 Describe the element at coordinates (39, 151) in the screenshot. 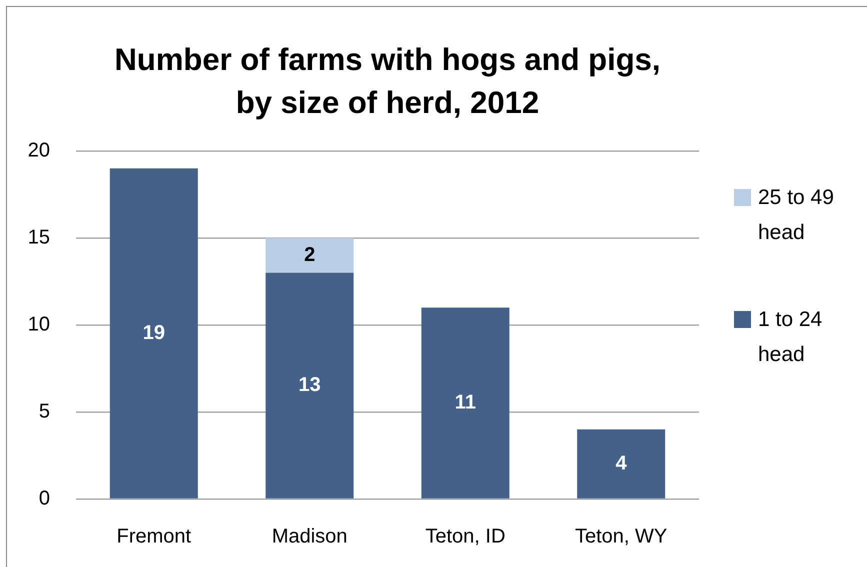

I see `y-tick-label: 20` at that location.